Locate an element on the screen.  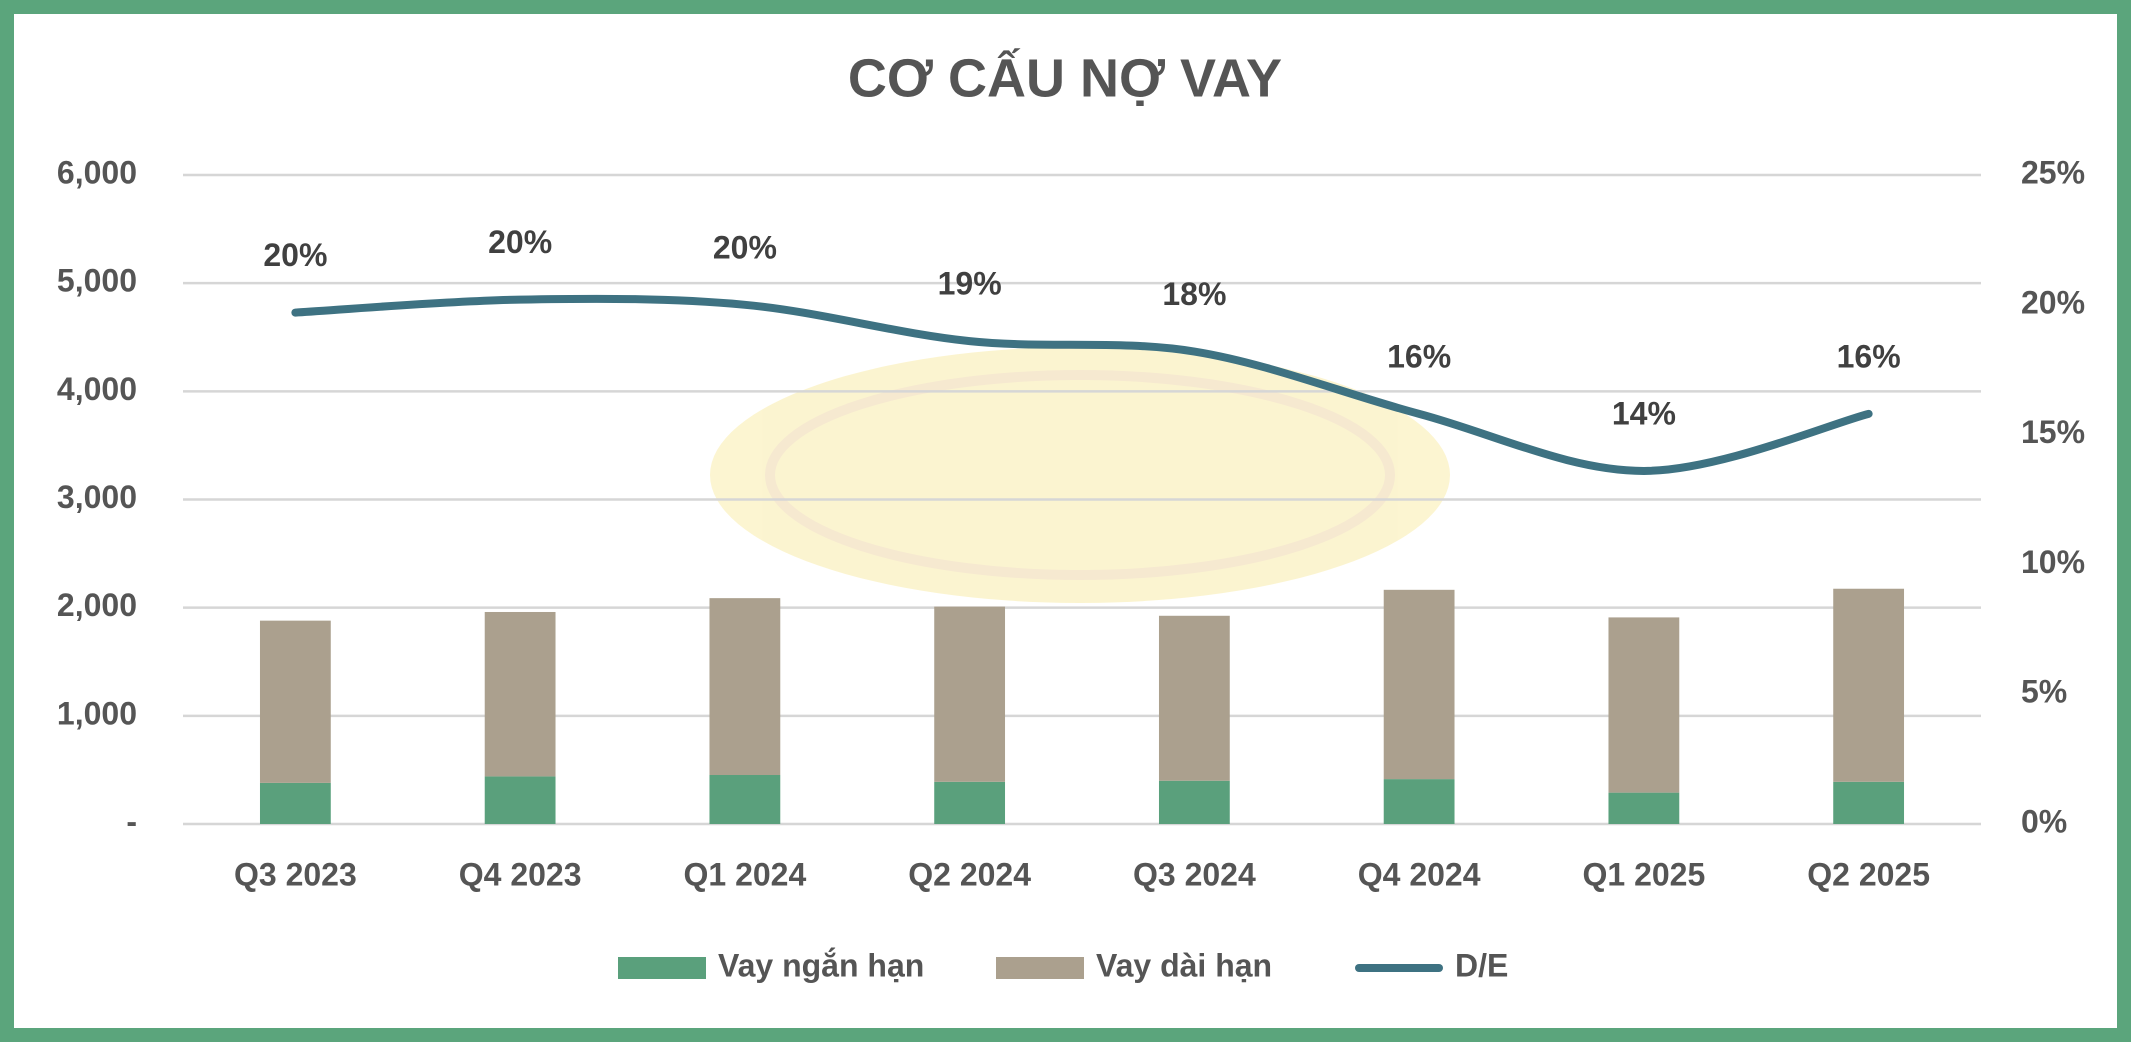
x-tick-label: Q3 2023 is located at coordinates (295, 874).